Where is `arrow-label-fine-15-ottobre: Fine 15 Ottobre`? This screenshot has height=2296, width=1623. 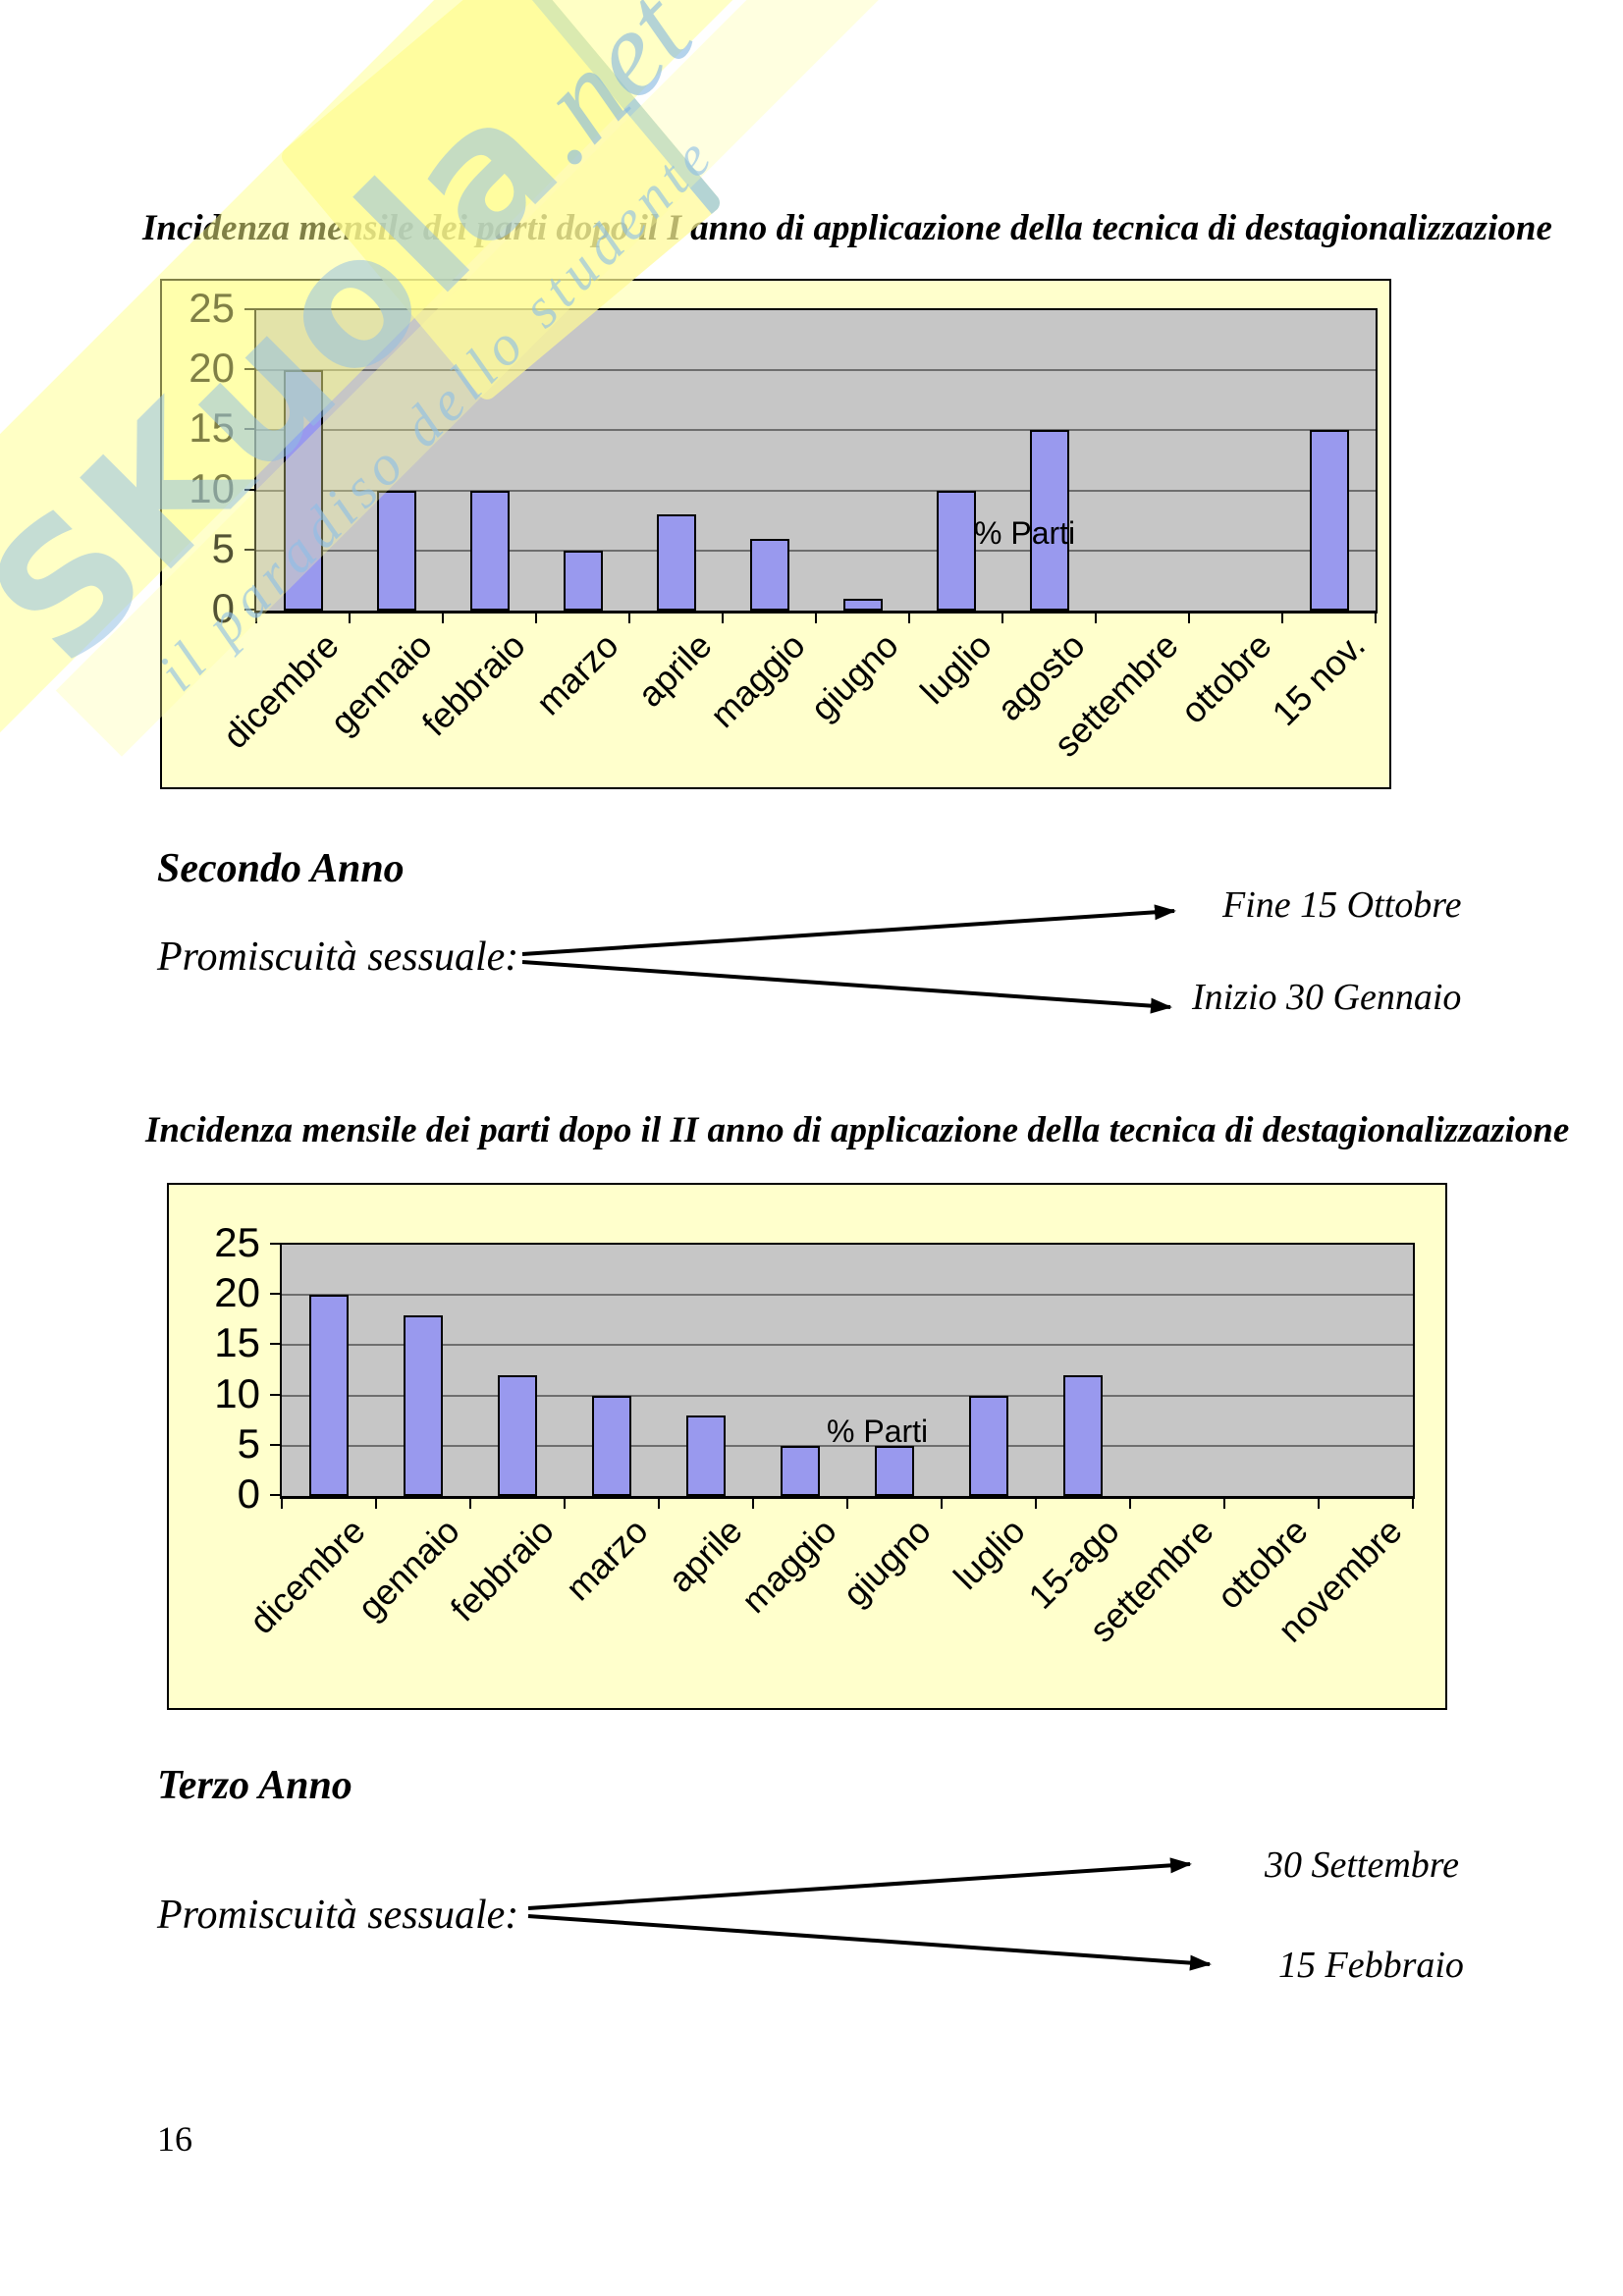
arrow-label-fine-15-ottobre: Fine 15 Ottobre is located at coordinates (1342, 905).